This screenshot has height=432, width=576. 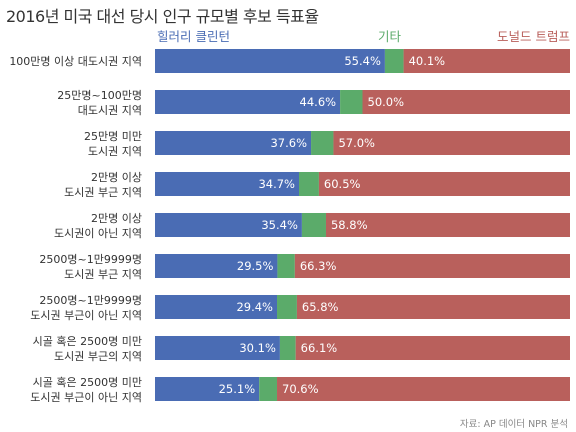 What do you see at coordinates (318, 266) in the screenshot?
I see `data-label-trump: 66.3%` at bounding box center [318, 266].